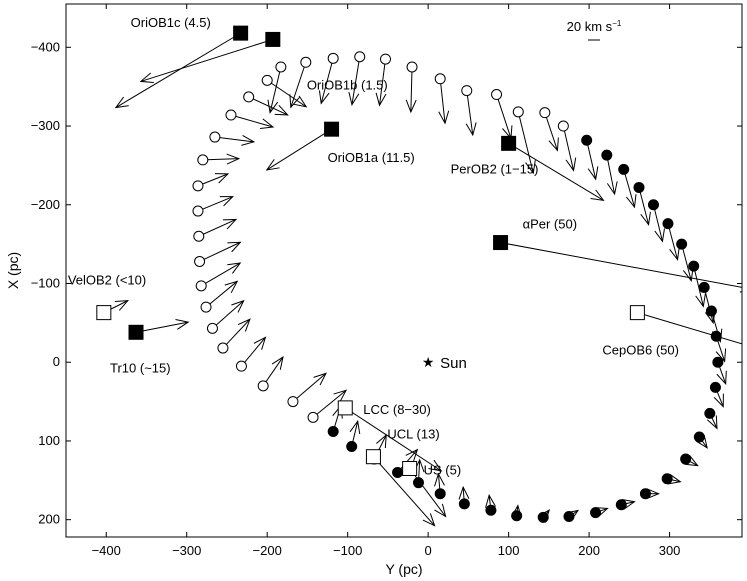  Describe the element at coordinates (45, 46) in the screenshot. I see `y-tick-label: −400` at that location.